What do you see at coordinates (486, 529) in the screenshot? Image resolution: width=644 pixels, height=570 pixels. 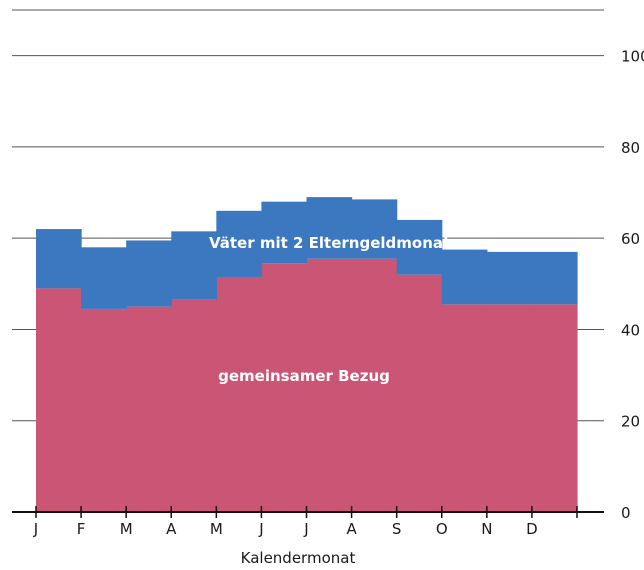 I see `x-tick-label-10: N` at bounding box center [486, 529].